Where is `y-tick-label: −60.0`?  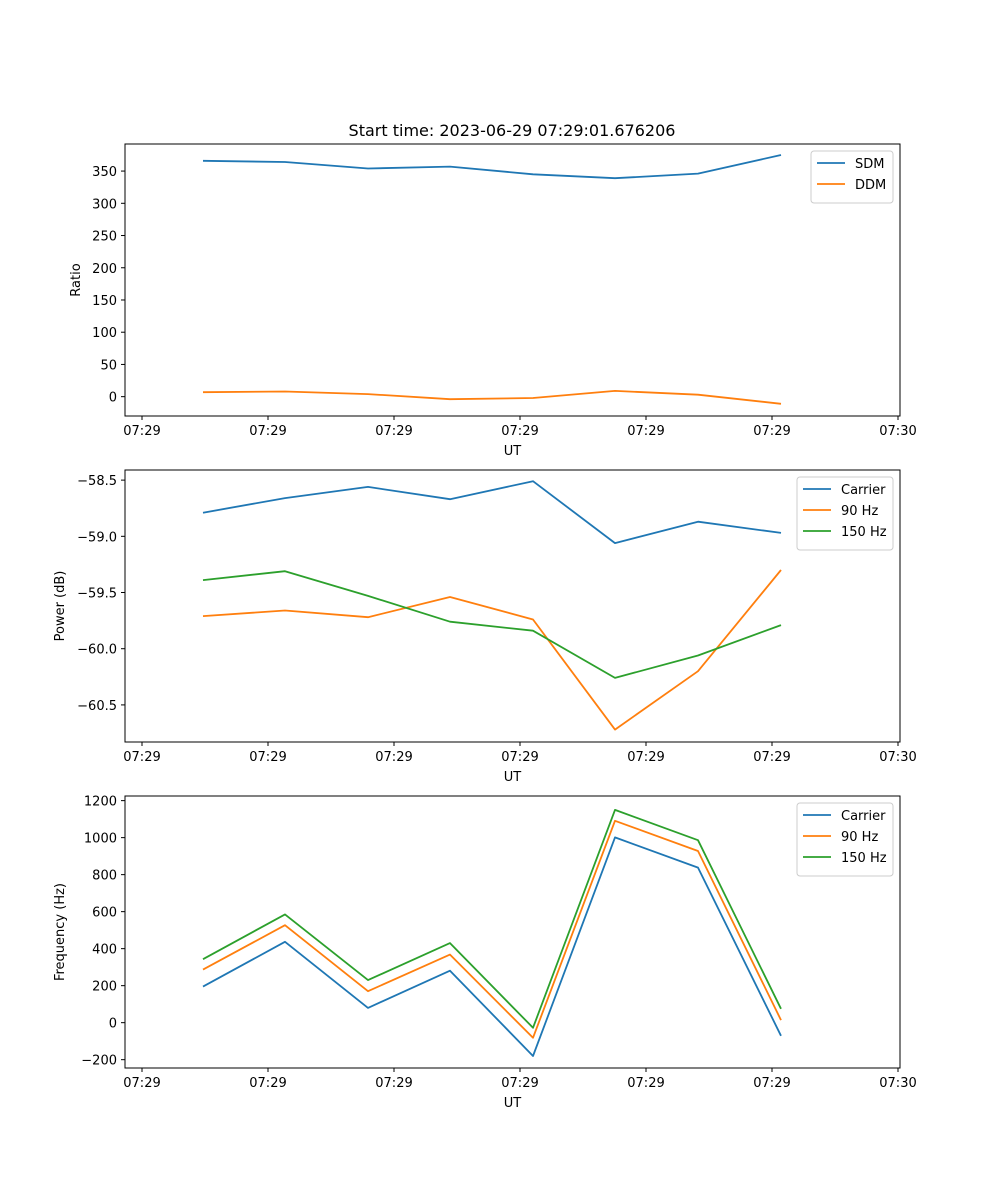
y-tick-label: −60.0 is located at coordinates (97, 650).